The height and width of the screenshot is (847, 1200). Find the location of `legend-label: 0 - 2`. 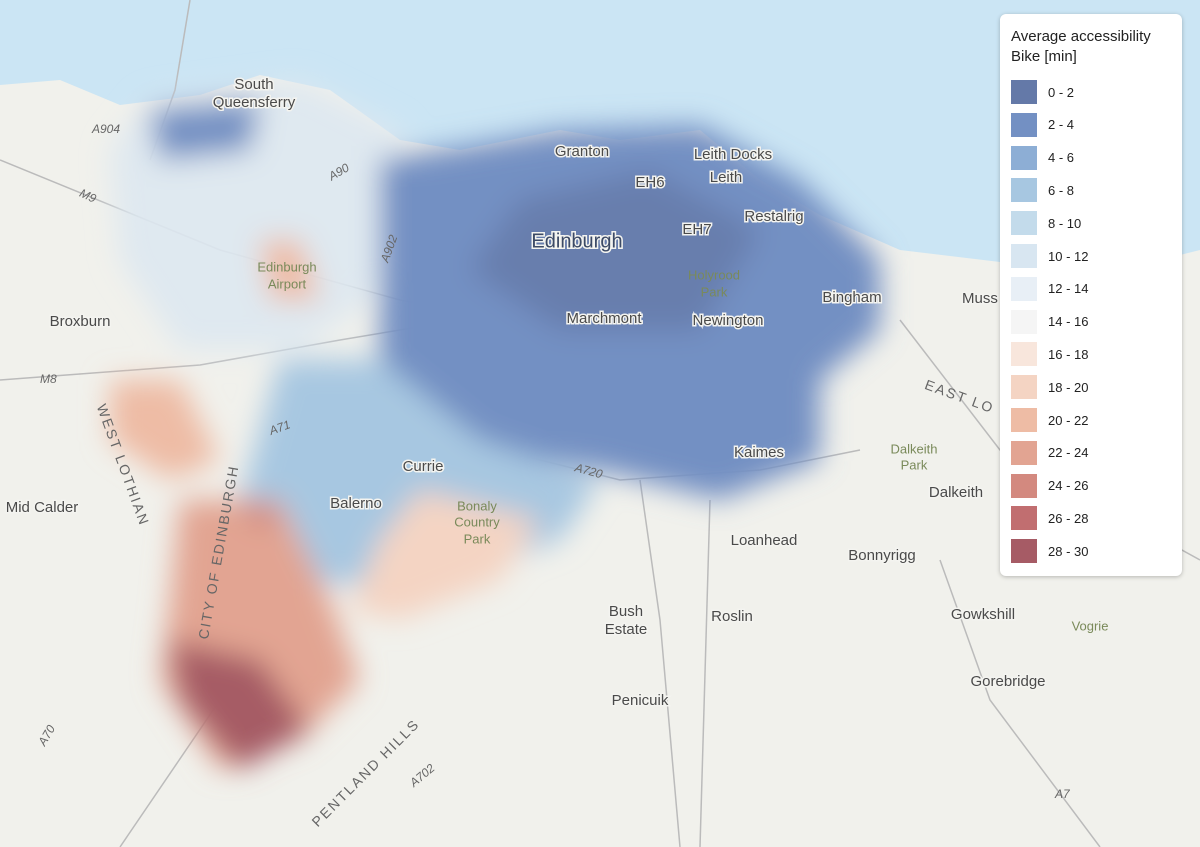

legend-label: 0 - 2 is located at coordinates (1061, 92).